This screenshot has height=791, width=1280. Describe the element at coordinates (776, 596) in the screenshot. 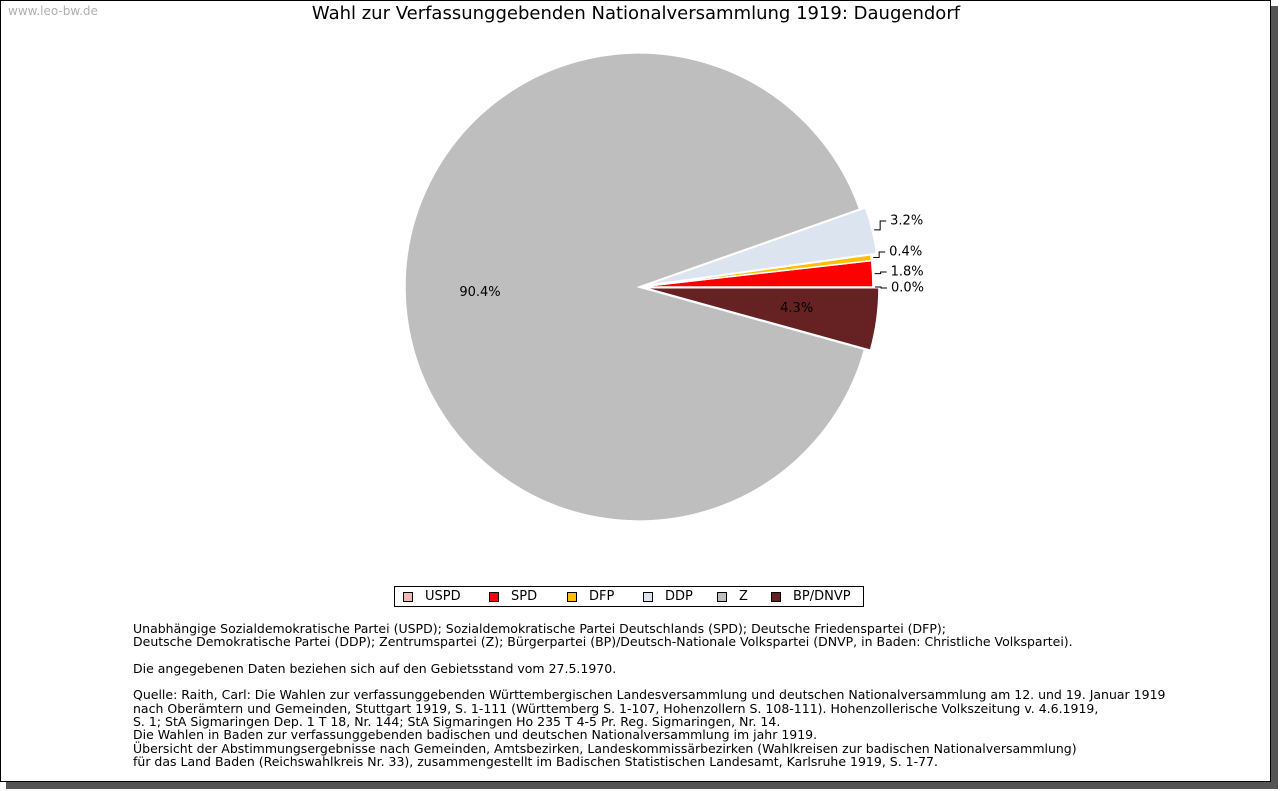

I see `legend-swatch-bp-dnvp` at that location.